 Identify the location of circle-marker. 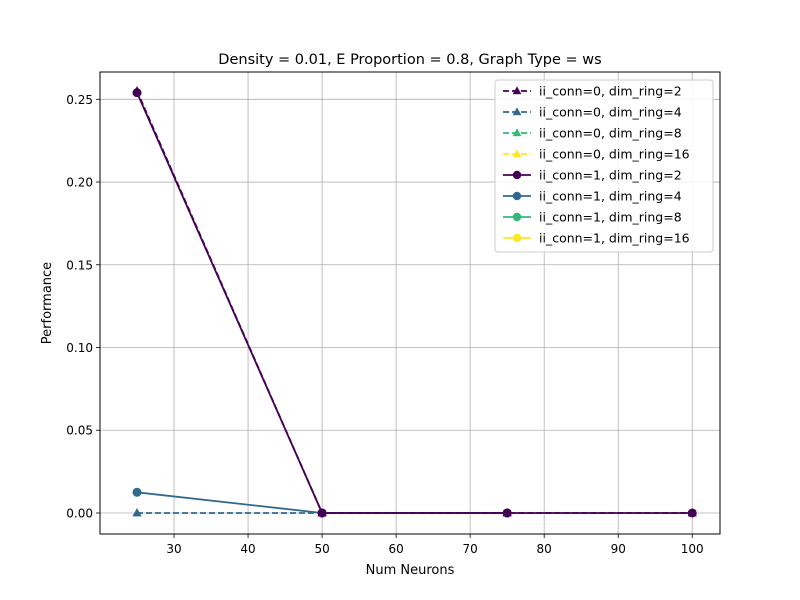
(137, 492).